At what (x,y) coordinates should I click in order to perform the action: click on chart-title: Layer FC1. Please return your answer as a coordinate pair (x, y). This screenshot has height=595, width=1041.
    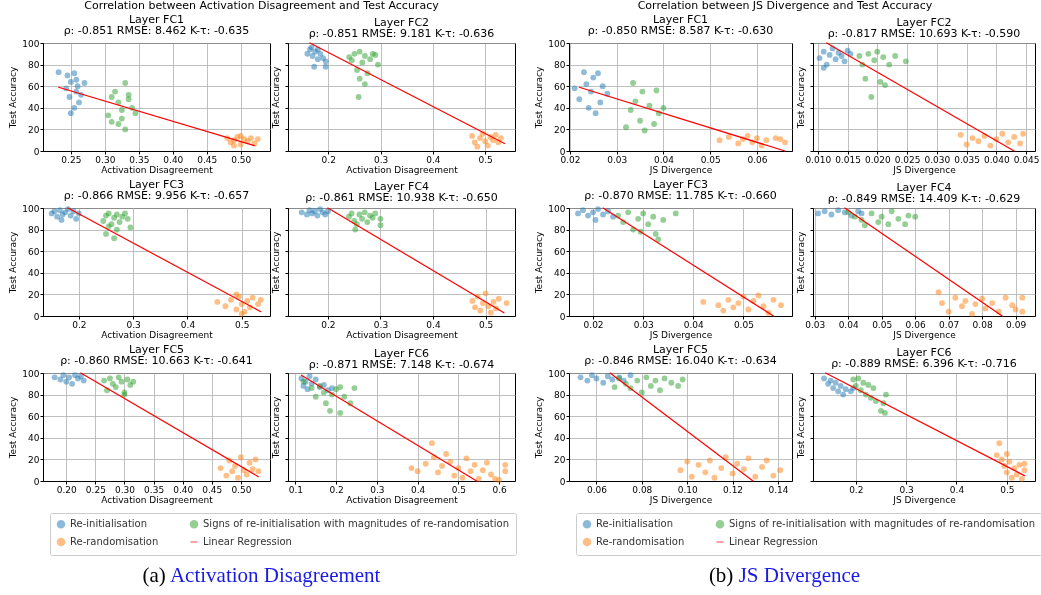
    Looking at the image, I should click on (680, 19).